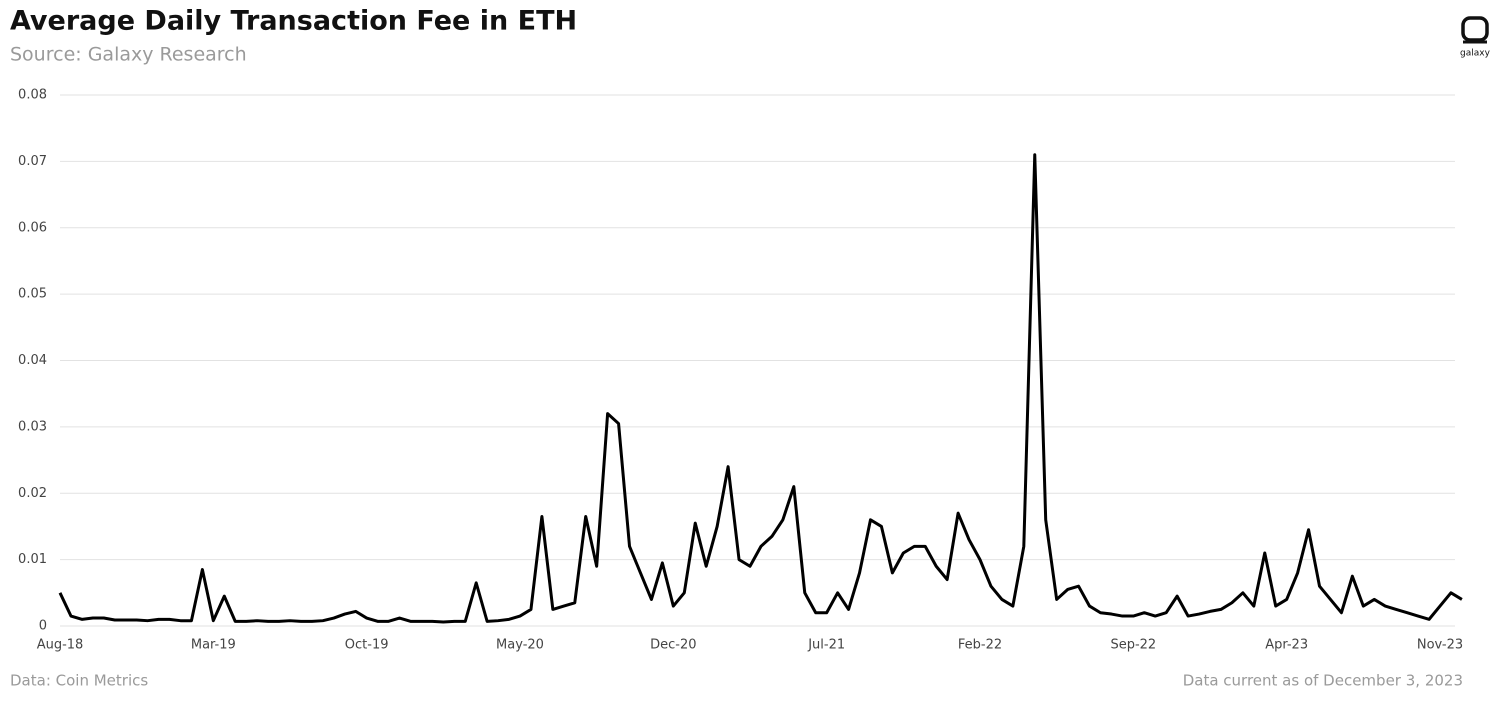  I want to click on y-tick-label: 0.07, so click(32, 161).